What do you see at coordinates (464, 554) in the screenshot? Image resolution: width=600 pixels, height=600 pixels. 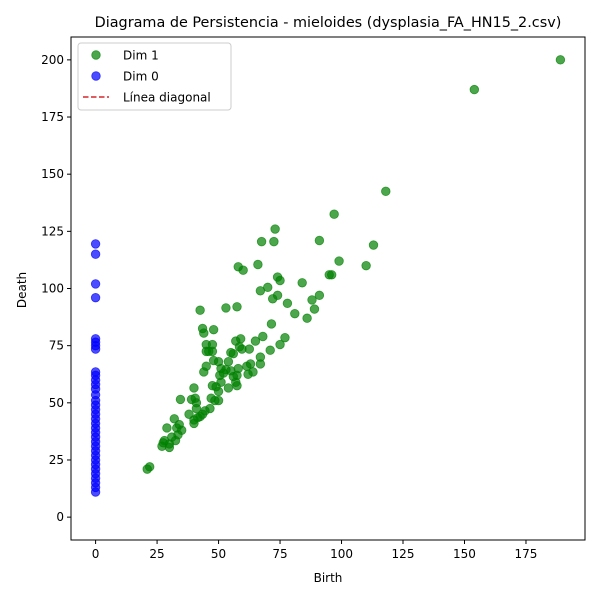 I see `x-tick-label: 150` at bounding box center [464, 554].